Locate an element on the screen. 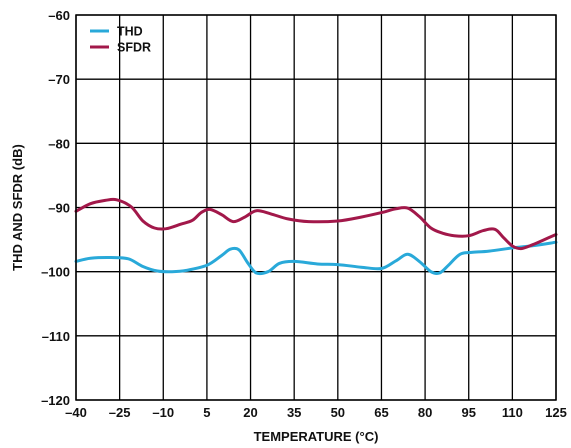 The height and width of the screenshot is (448, 571). x-tick-label: 95 is located at coordinates (468, 412).